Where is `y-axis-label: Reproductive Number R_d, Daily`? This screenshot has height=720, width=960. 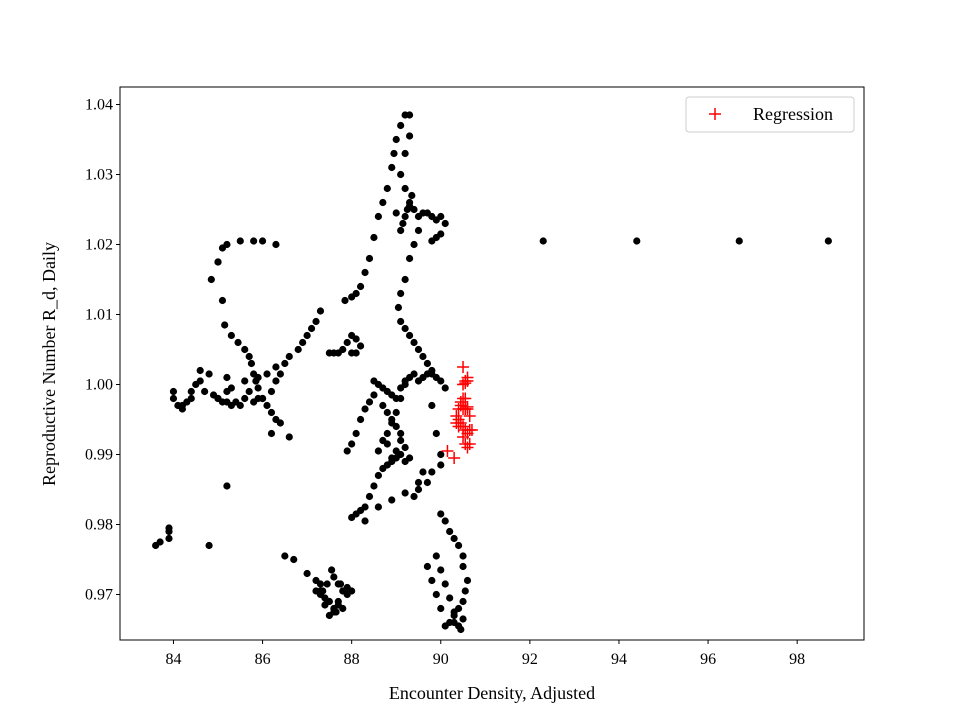 y-axis-label: Reproductive Number R_d, Daily is located at coordinates (49, 364).